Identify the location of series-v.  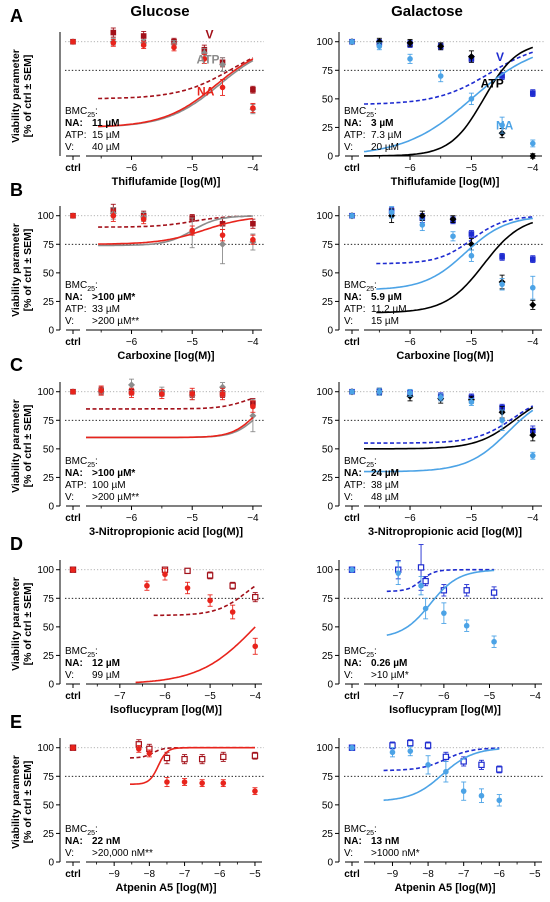
(425, 756).